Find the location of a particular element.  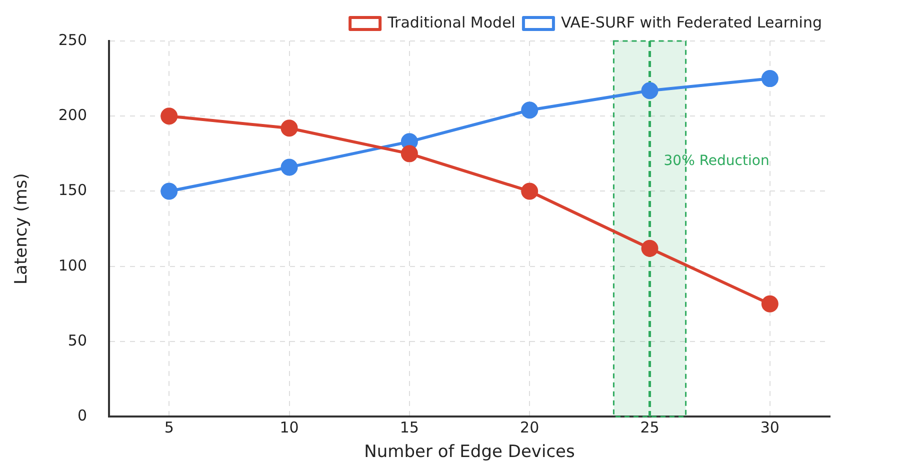

y-tick-label: 100 is located at coordinates (73, 265).